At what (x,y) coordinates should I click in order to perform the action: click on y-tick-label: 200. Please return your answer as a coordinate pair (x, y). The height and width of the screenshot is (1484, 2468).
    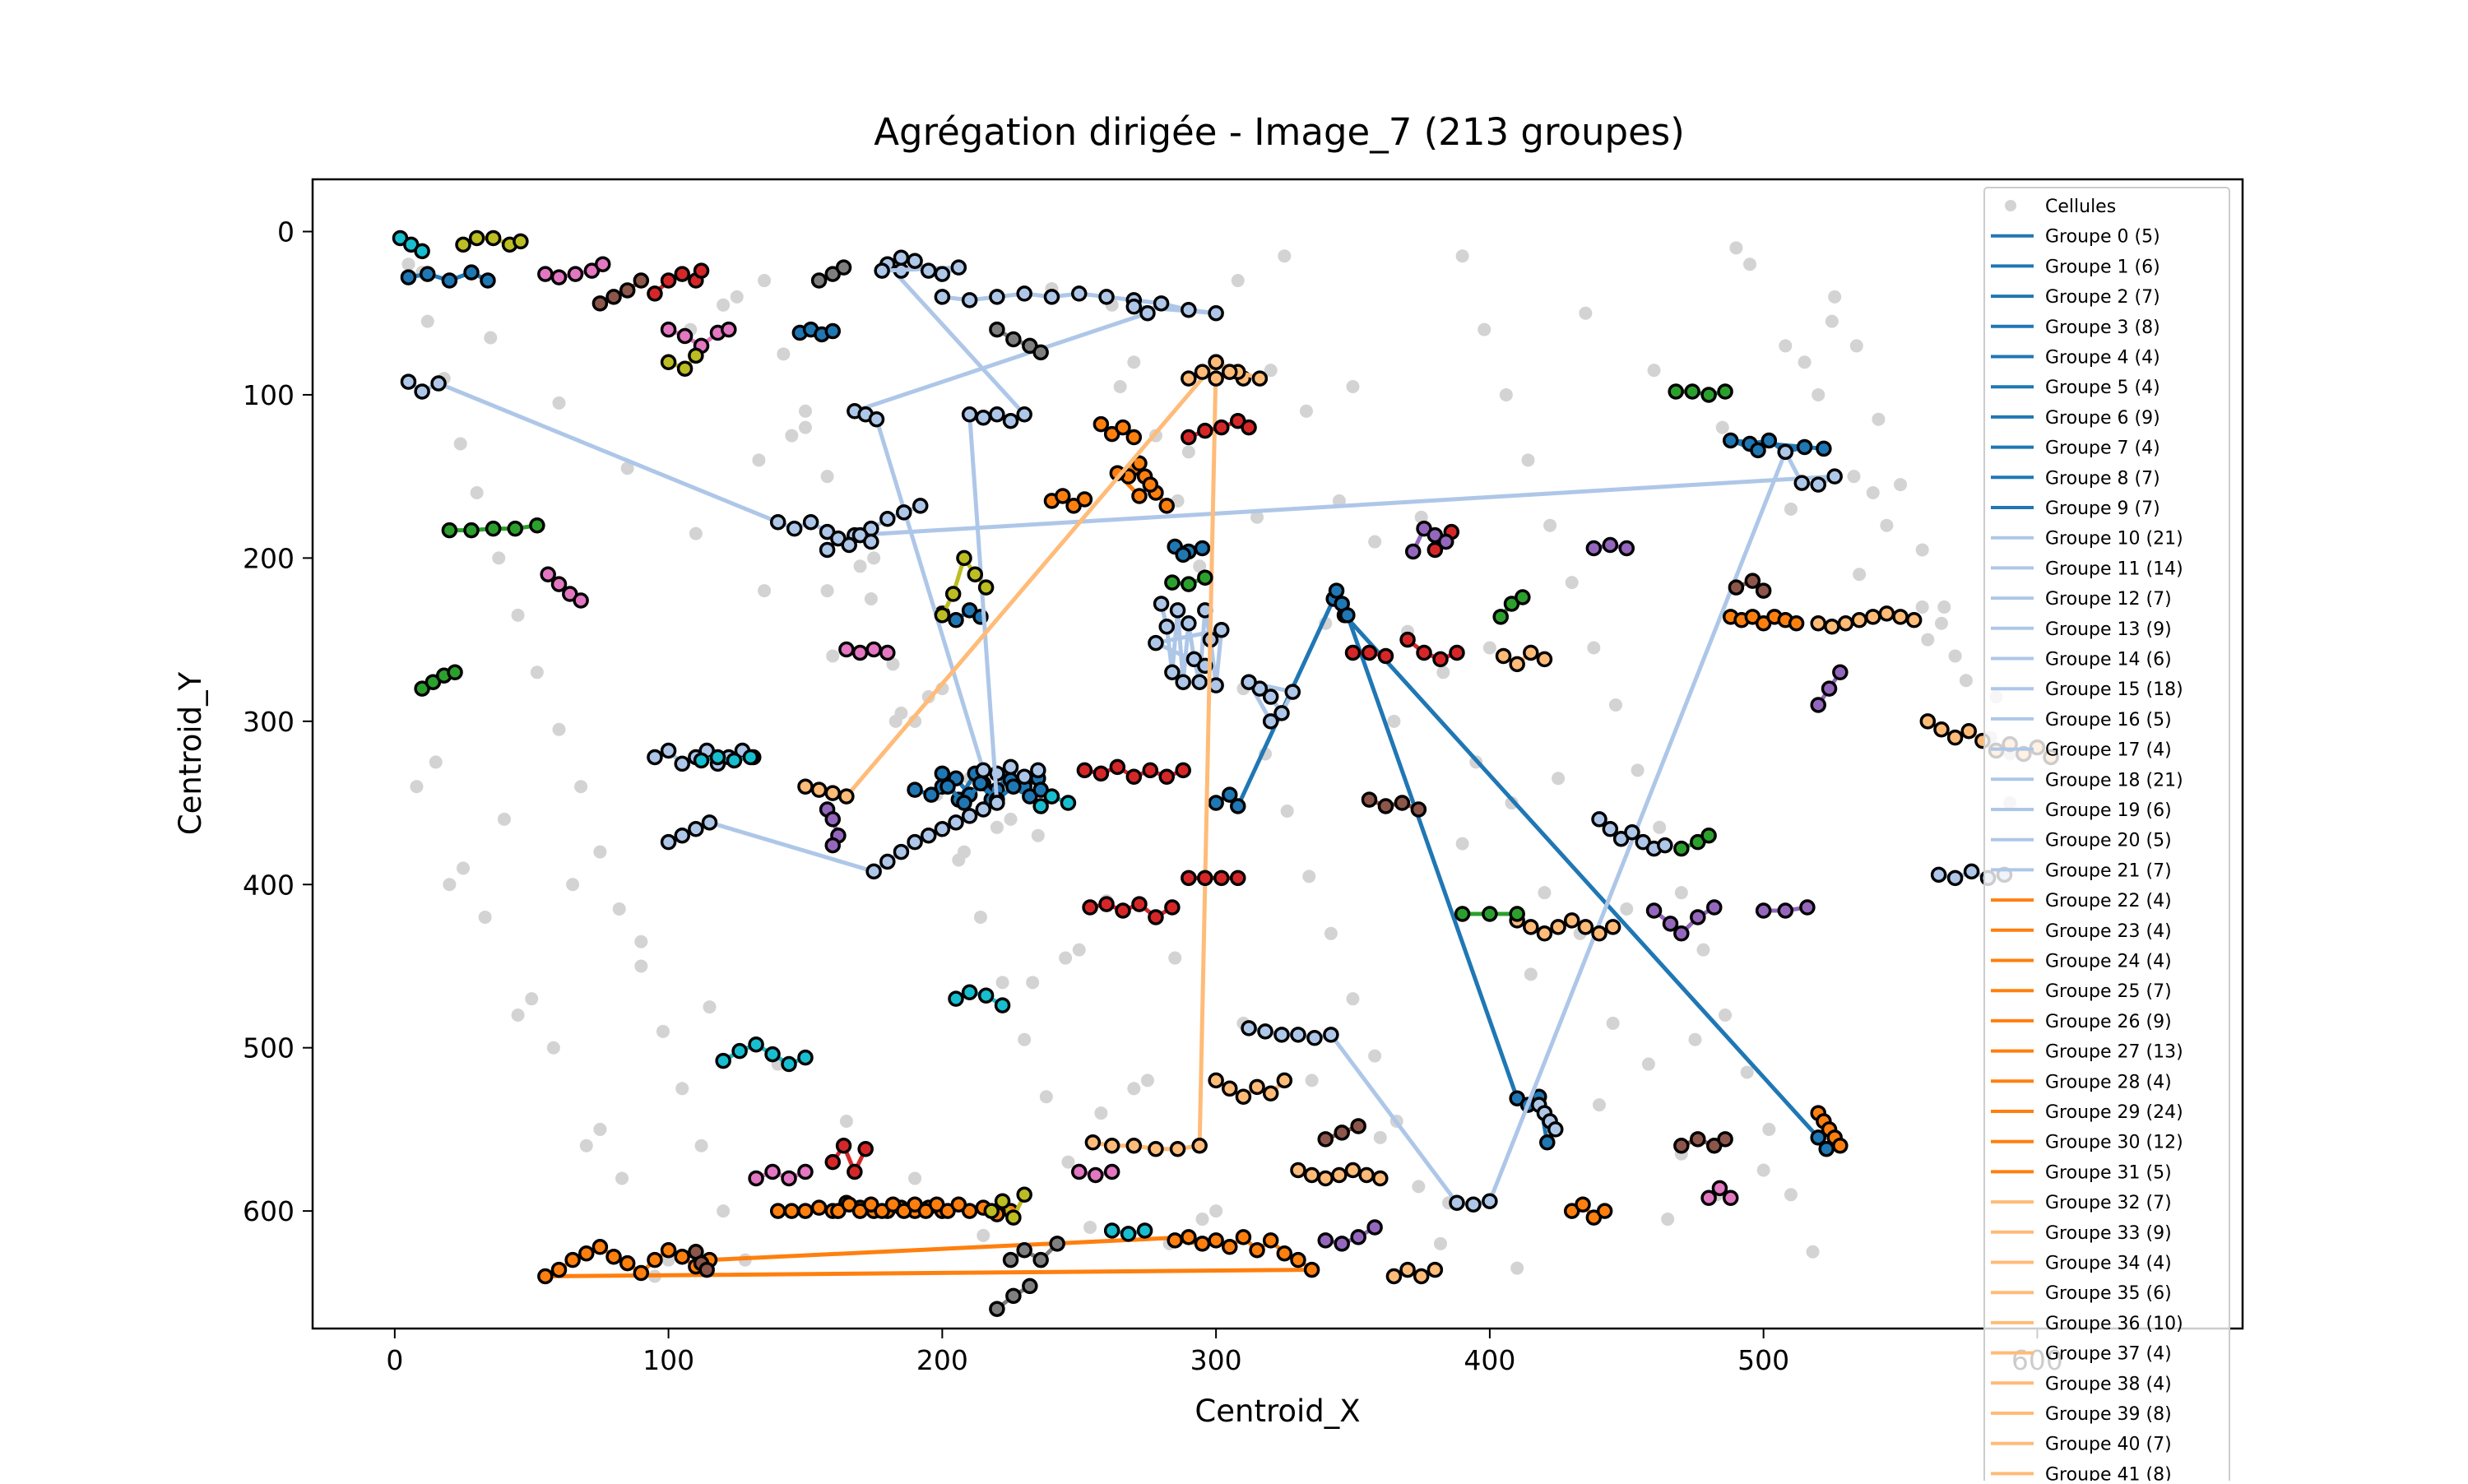
    Looking at the image, I should click on (269, 558).